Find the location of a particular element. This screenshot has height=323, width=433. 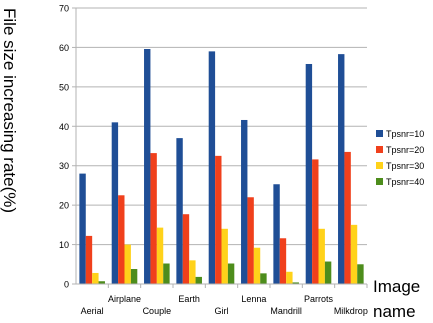

x-tick-label: Aerial is located at coordinates (92, 311).